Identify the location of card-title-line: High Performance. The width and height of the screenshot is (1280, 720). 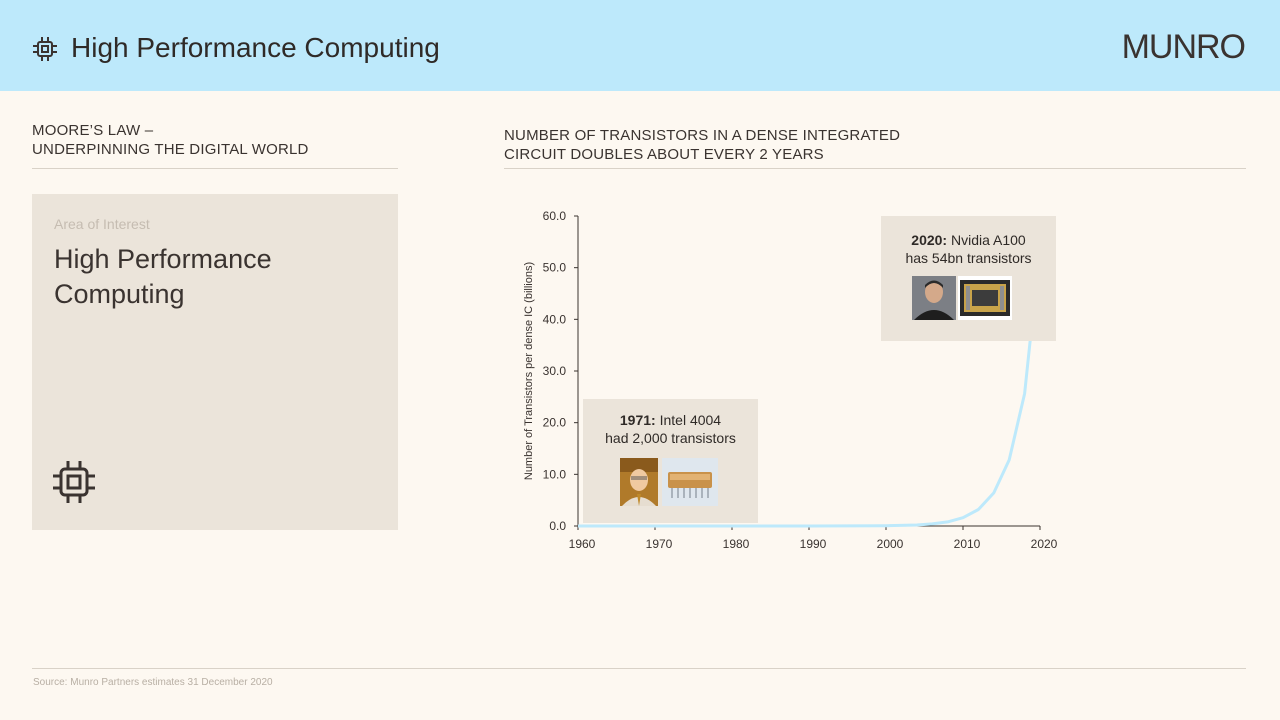
(163, 259).